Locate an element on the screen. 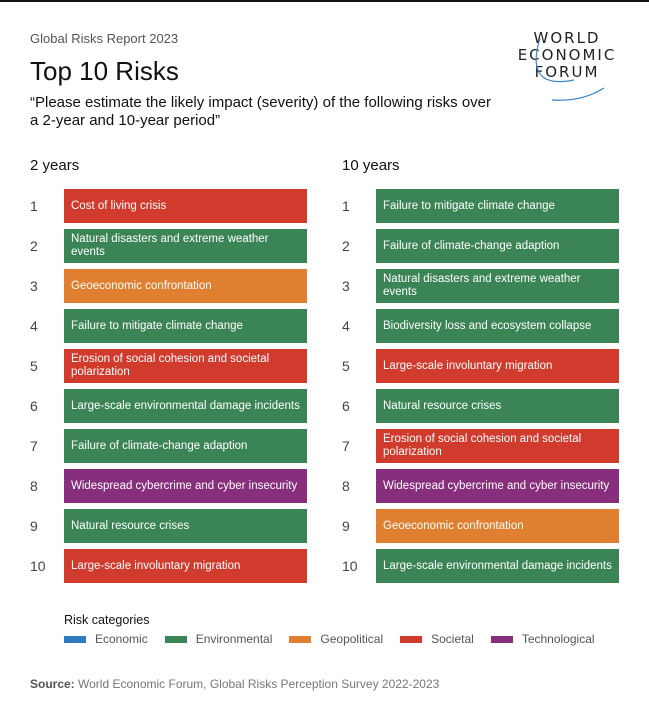 The image size is (649, 709). source-label: Source: is located at coordinates (52, 684).